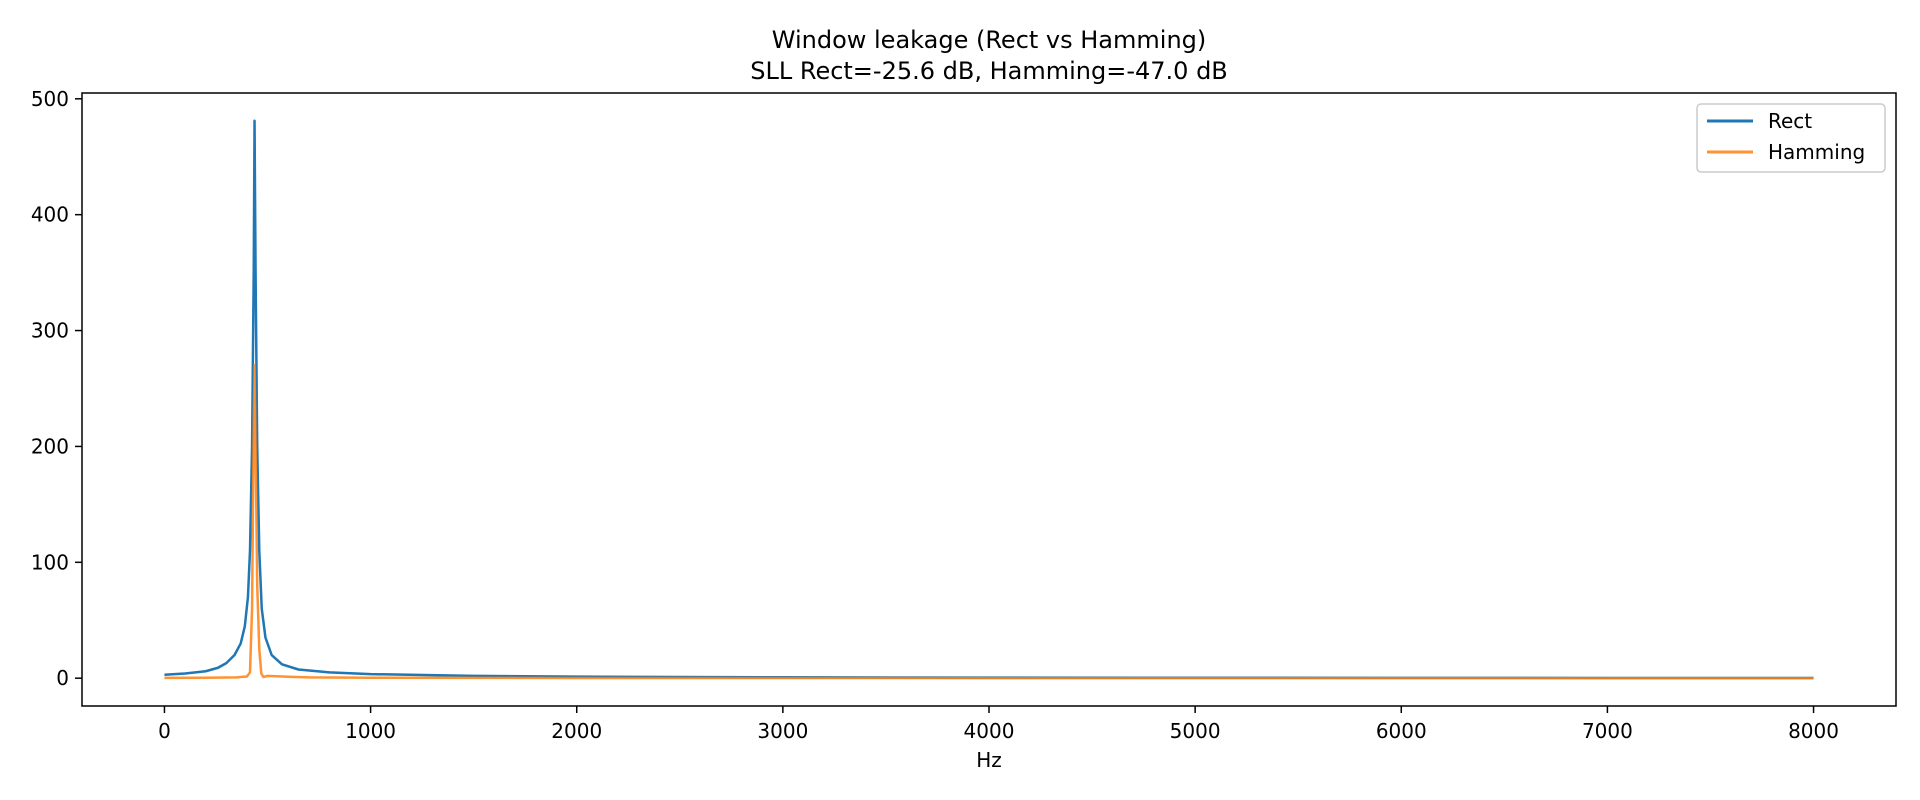  I want to click on y-tick-label: 200, so click(50, 446).